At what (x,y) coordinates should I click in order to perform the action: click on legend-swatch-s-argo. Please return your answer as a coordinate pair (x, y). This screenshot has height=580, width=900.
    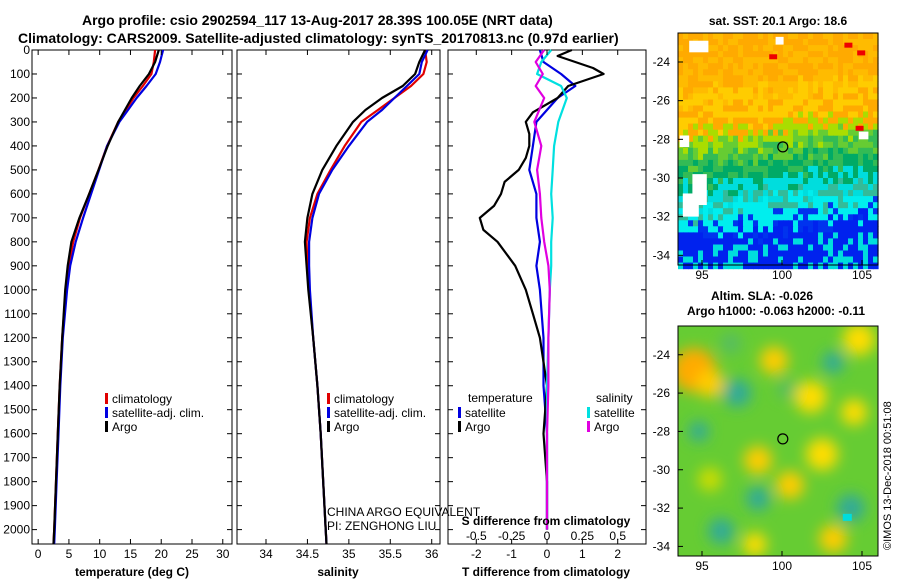
    Looking at the image, I should click on (588, 426).